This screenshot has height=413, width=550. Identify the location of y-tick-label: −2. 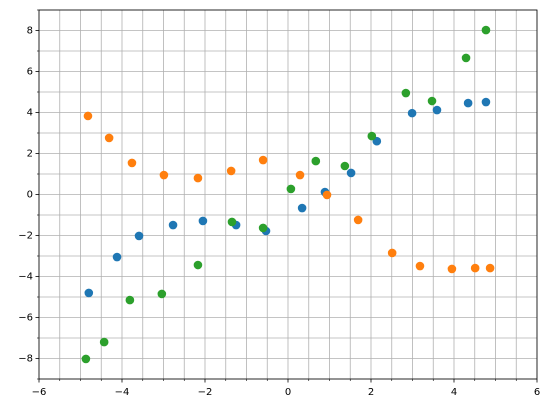
(25, 236).